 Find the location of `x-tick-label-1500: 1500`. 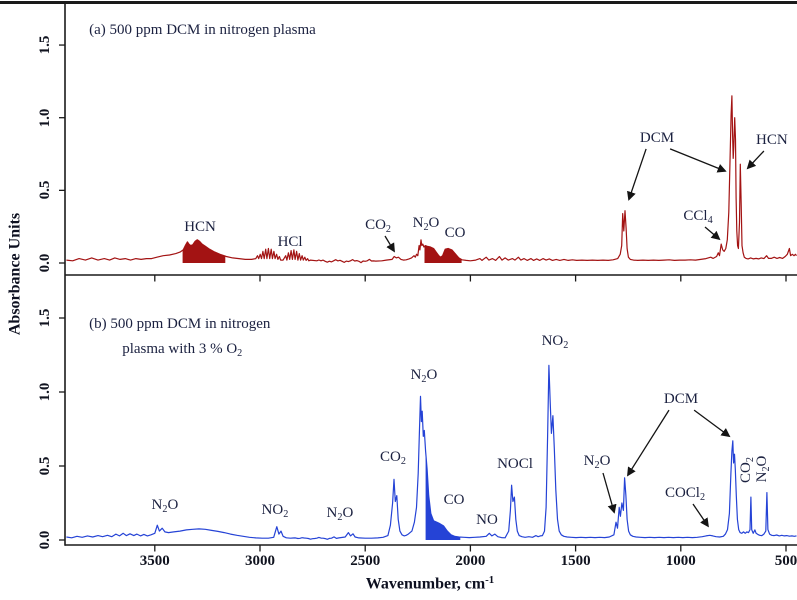

x-tick-label-1500: 1500 is located at coordinates (575, 561).